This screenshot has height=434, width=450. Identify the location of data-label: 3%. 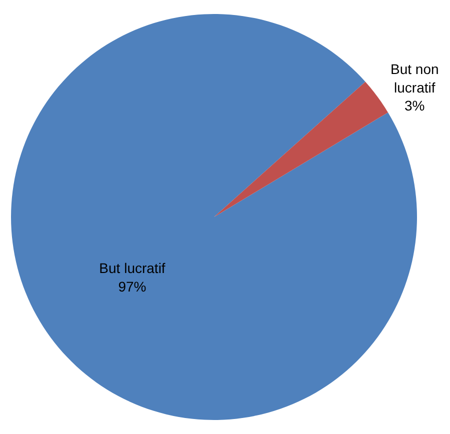
(414, 106).